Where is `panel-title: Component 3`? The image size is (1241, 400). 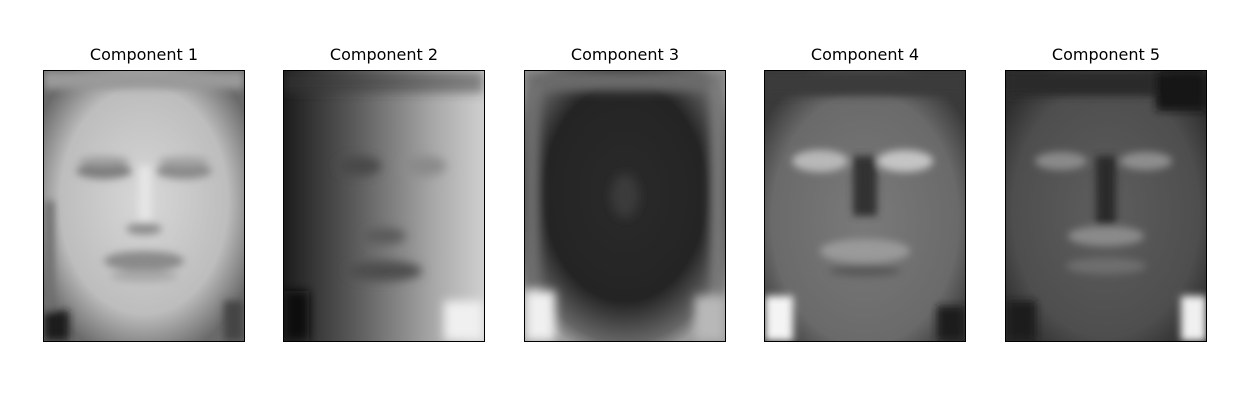
panel-title: Component 3 is located at coordinates (625, 54).